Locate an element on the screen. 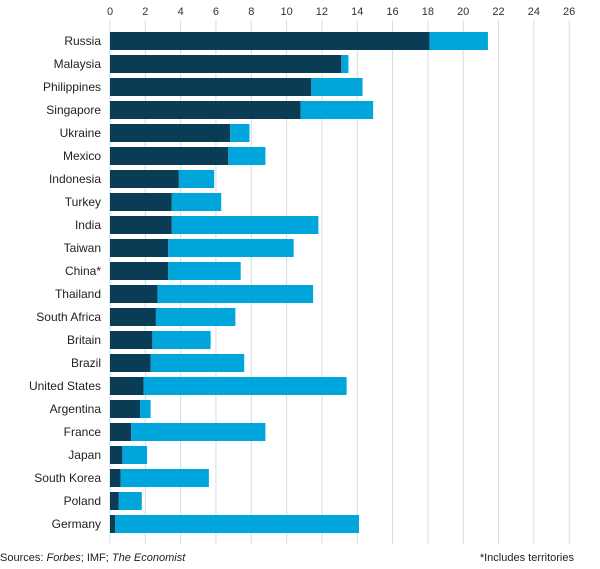 The height and width of the screenshot is (569, 600). category-label-17: France is located at coordinates (83, 432).